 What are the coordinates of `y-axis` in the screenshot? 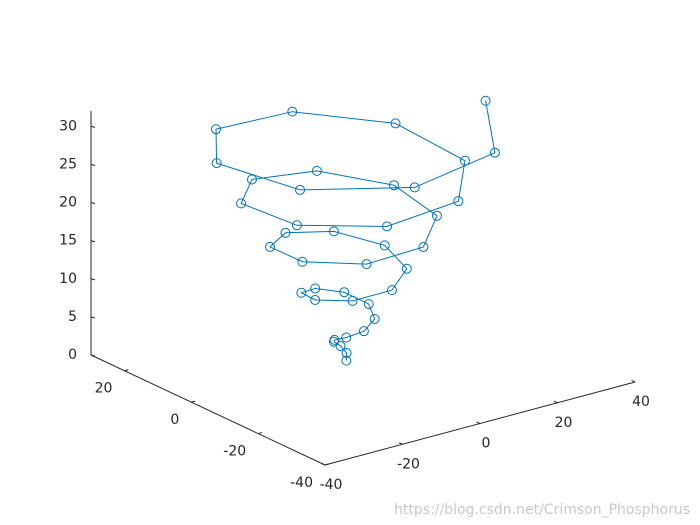 It's located at (208, 410).